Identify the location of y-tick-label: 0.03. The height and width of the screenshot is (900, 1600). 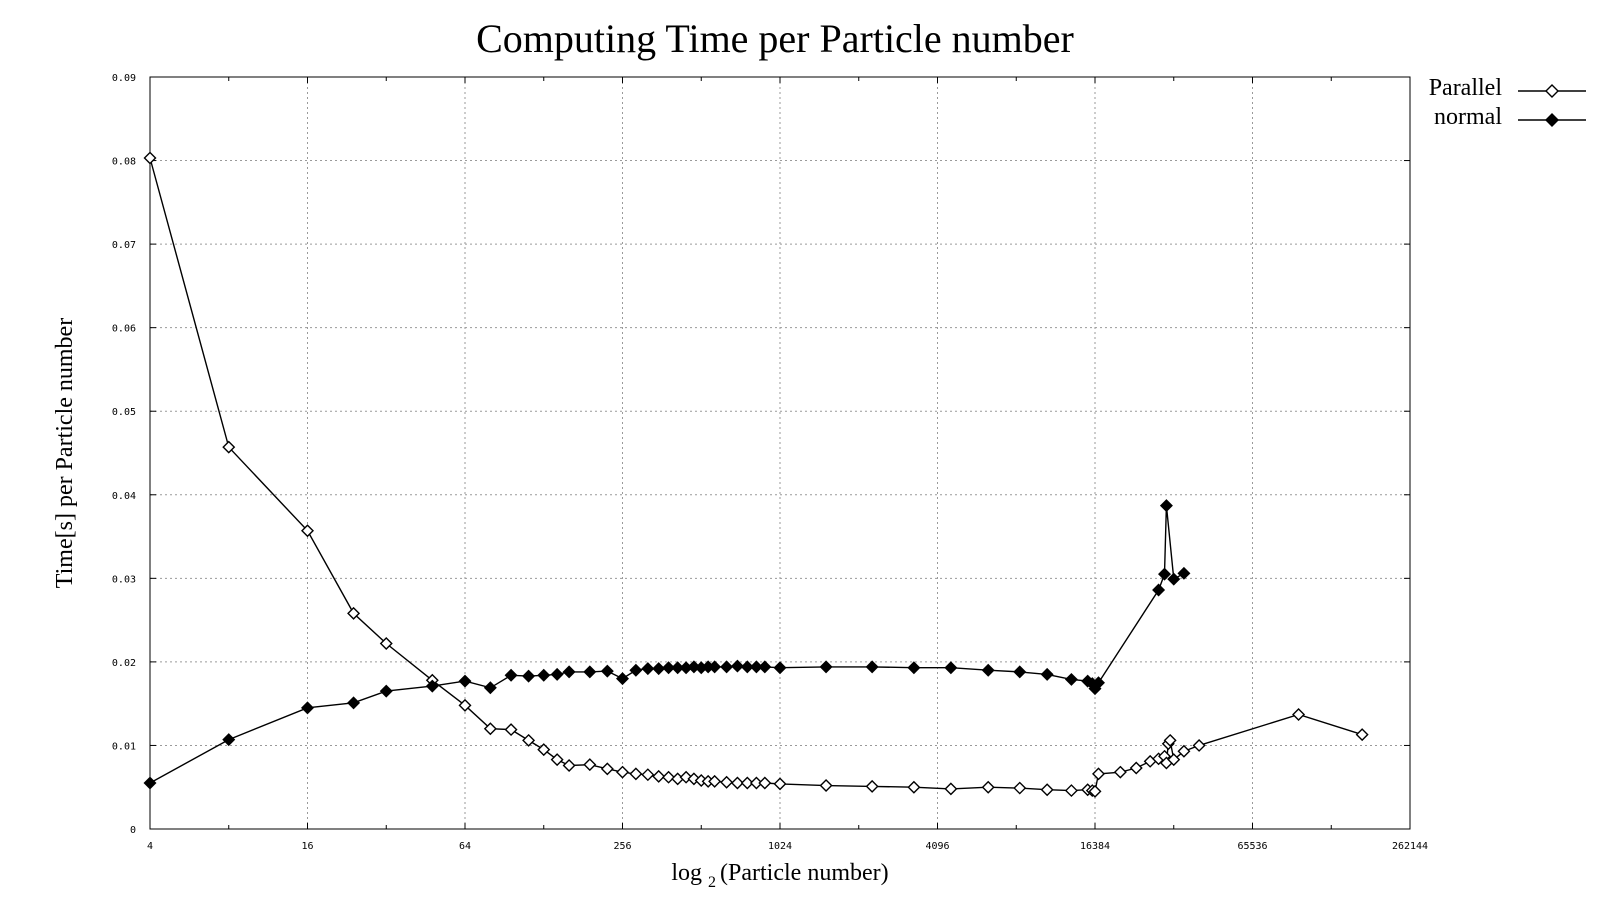
(124, 579).